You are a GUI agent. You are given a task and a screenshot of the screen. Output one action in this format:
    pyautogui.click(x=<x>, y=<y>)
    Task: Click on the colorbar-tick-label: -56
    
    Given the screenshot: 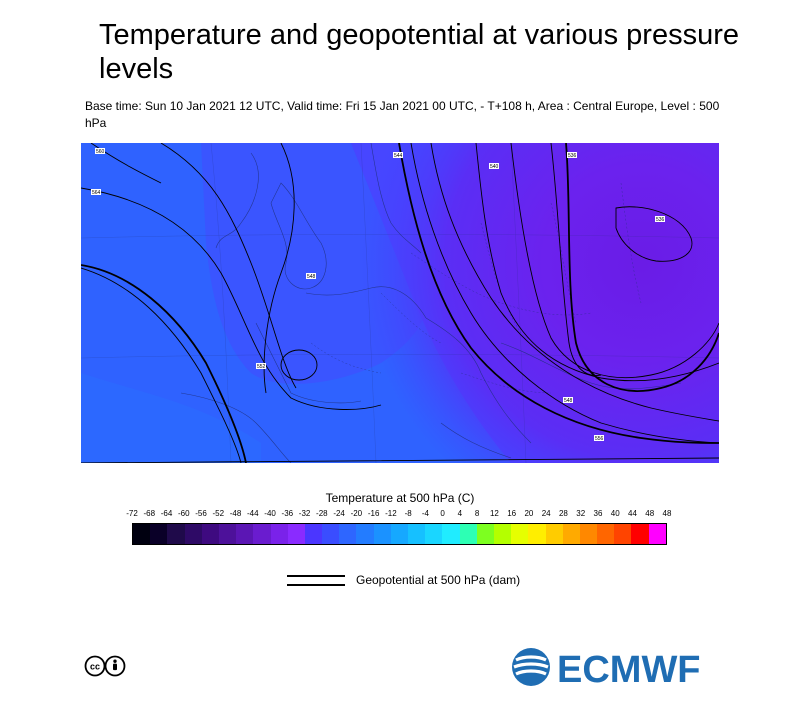 What is the action you would take?
    pyautogui.click(x=201, y=513)
    